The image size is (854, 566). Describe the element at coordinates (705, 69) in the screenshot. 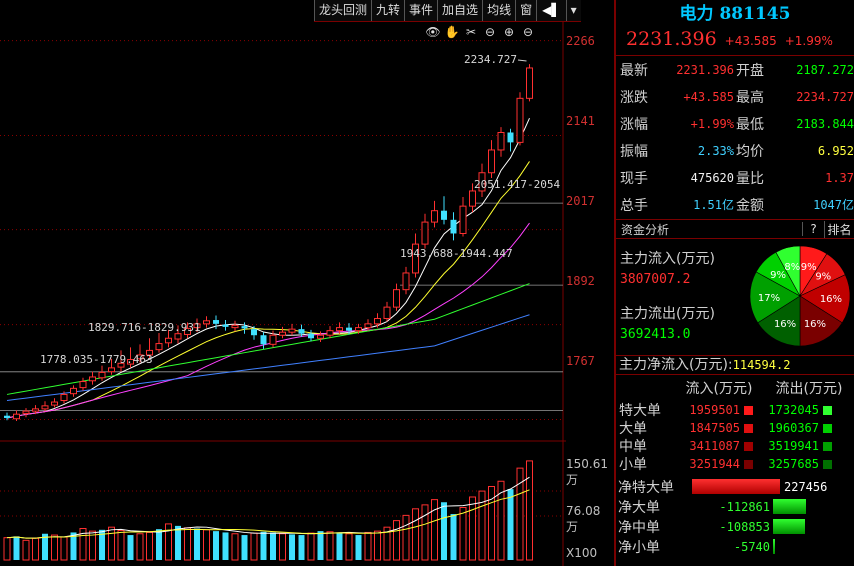

I see `quote-value: 2231.396` at that location.